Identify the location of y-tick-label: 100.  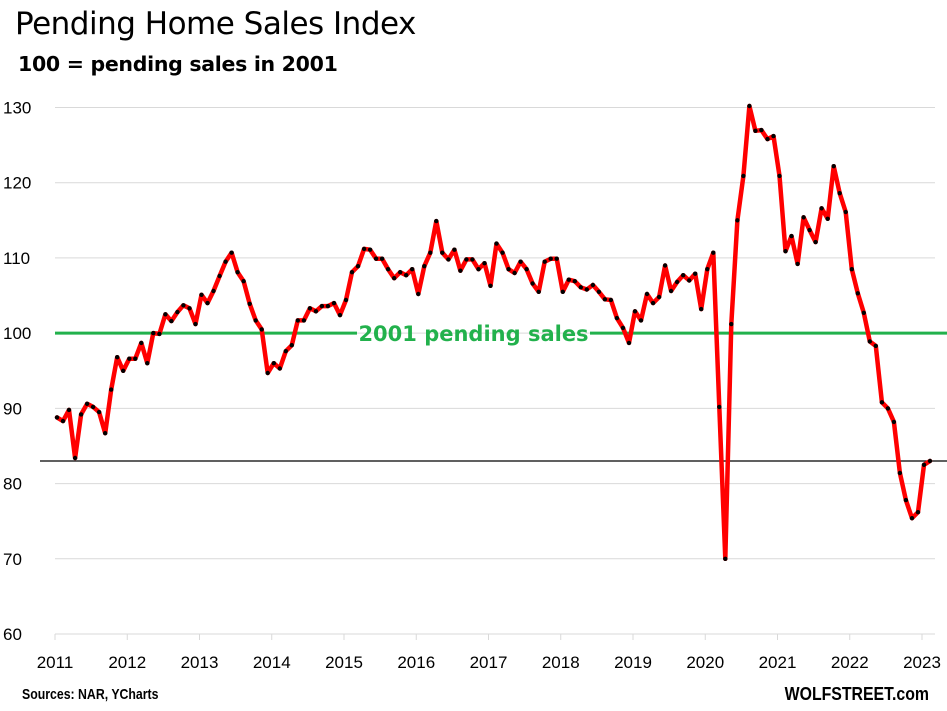
(17, 333).